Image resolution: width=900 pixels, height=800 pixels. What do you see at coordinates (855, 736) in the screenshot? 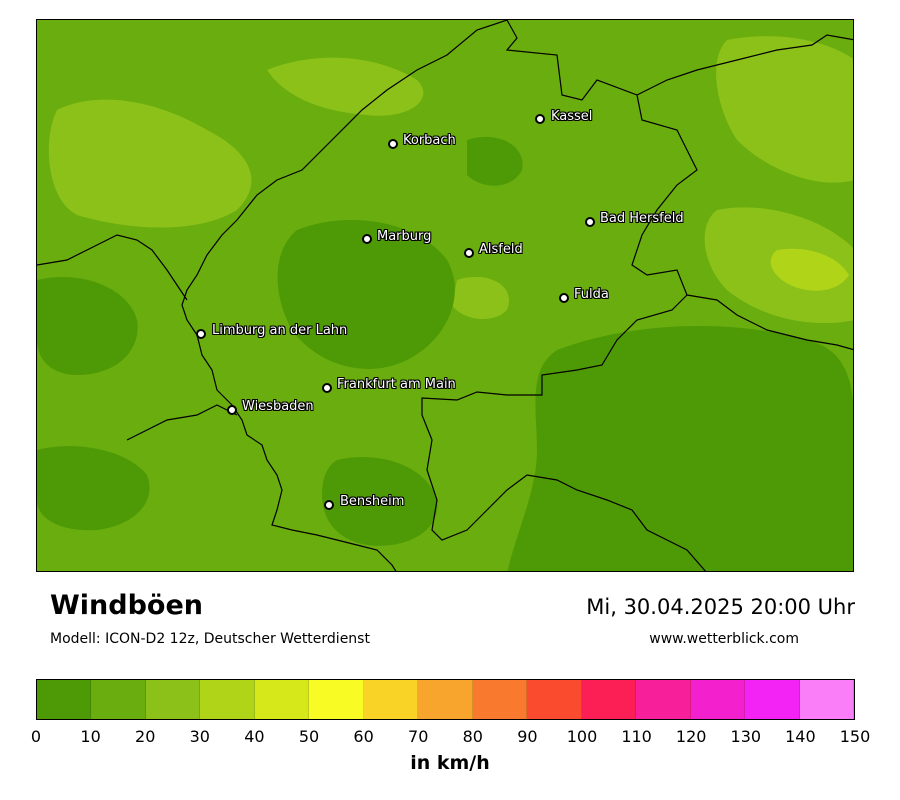
I see `legend-tick-label: 150` at bounding box center [855, 736].